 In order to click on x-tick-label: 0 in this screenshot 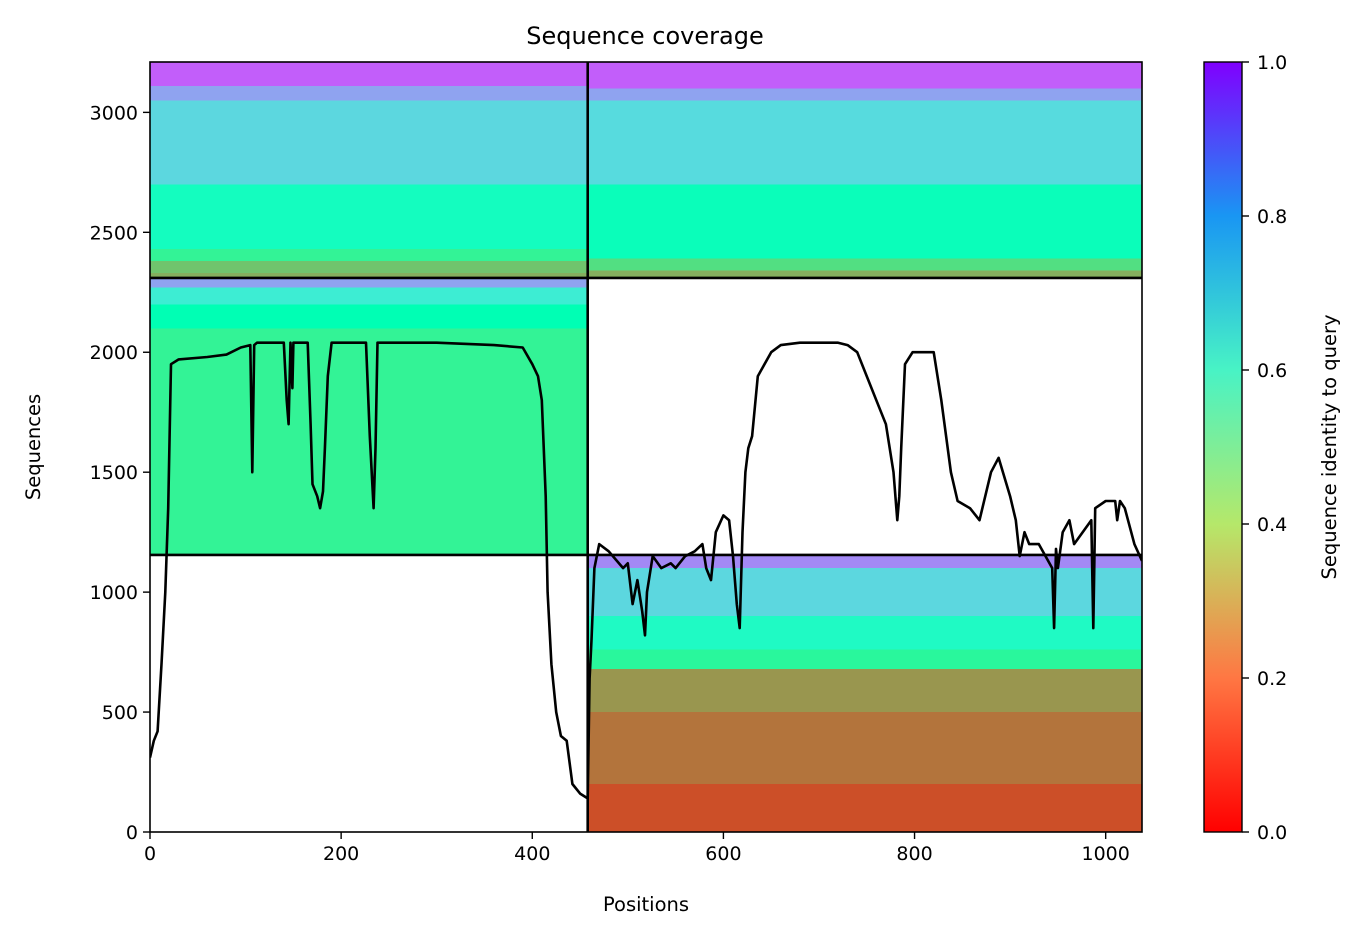, I will do `click(150, 854)`.